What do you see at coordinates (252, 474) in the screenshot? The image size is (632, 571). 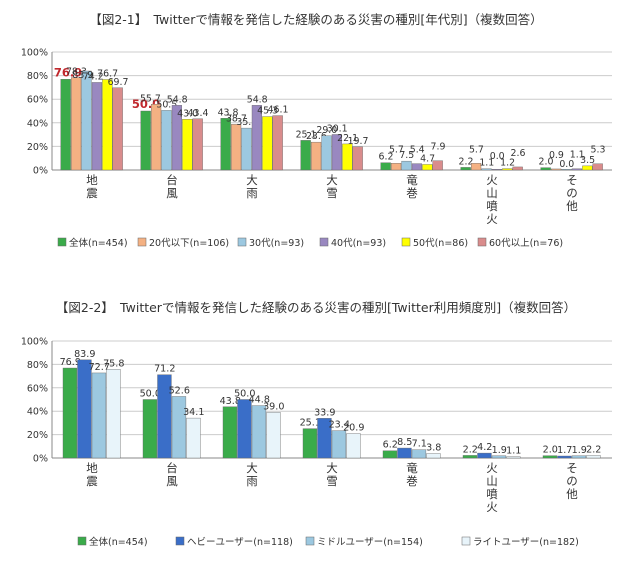 I see `chart2-category-label: 大雨` at bounding box center [252, 474].